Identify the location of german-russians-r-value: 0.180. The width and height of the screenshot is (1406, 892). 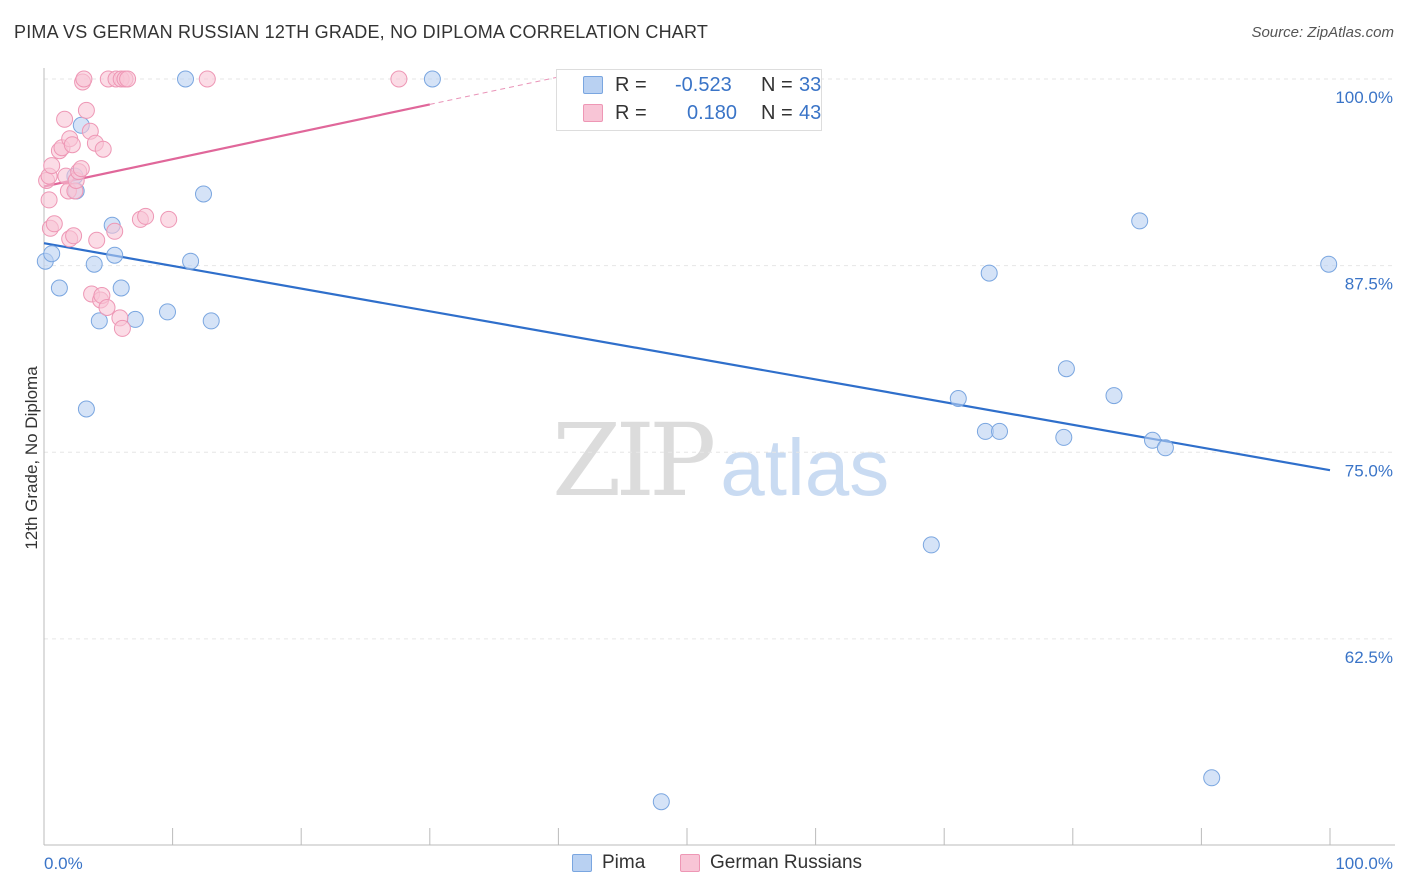
(712, 113).